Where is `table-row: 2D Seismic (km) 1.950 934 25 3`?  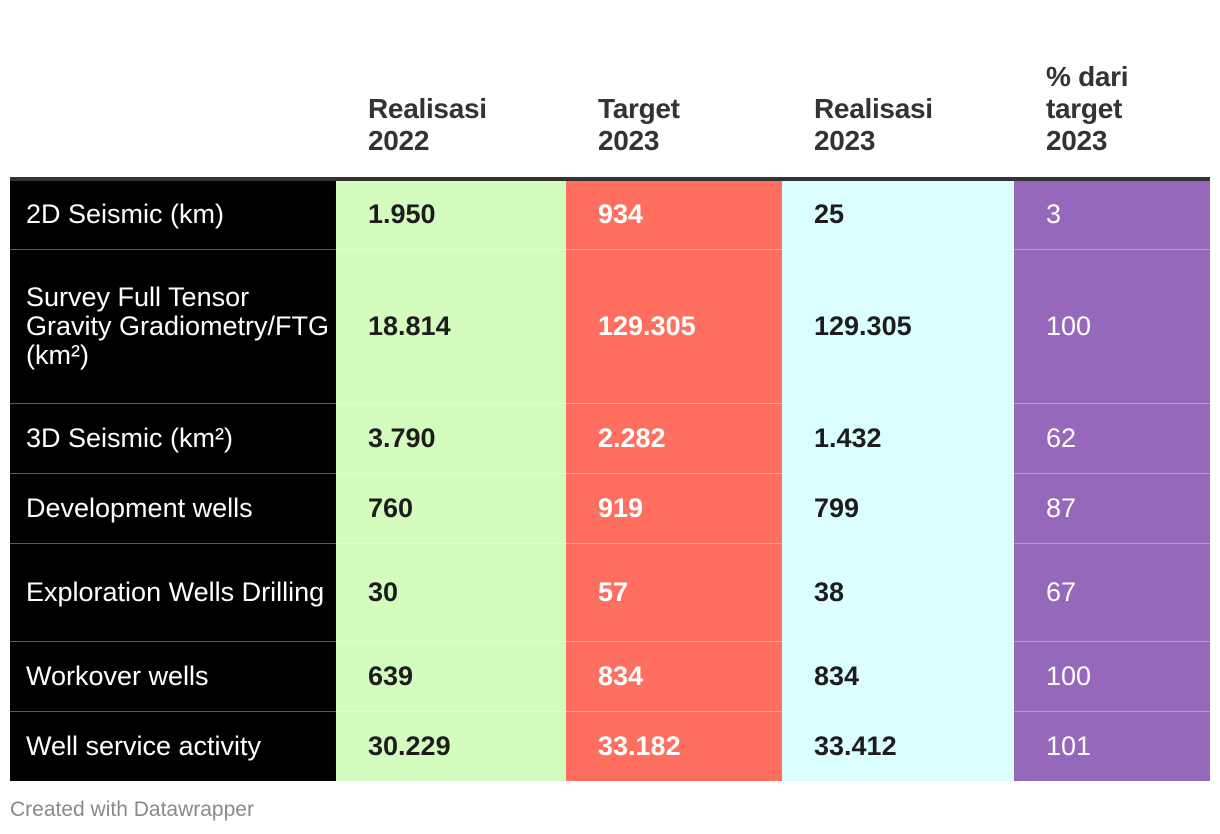 table-row: 2D Seismic (km) 1.950 934 25 3 is located at coordinates (610, 214).